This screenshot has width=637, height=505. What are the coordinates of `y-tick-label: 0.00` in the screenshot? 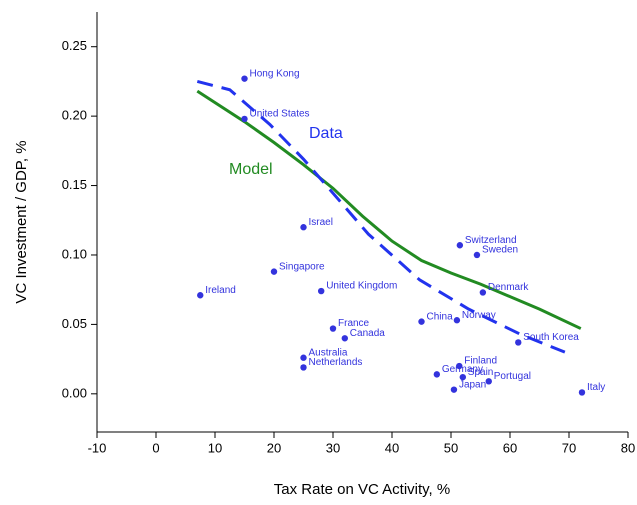 It's located at (74, 392).